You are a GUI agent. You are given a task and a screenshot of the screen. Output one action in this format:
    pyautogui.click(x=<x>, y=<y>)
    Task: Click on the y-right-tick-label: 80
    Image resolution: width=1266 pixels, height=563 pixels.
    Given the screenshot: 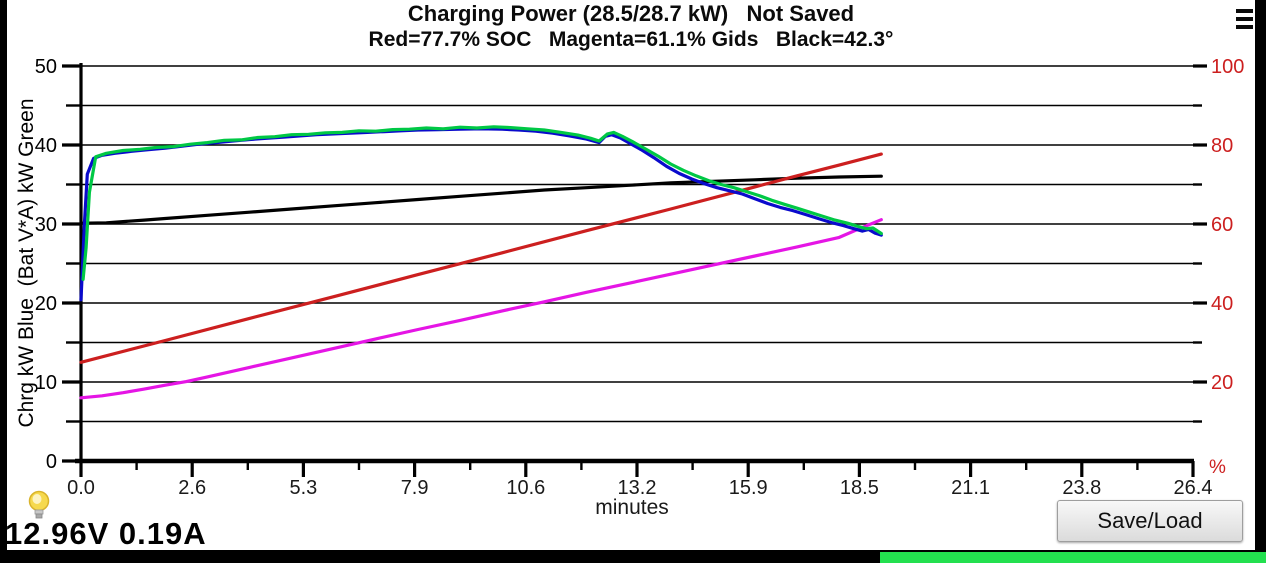 What is the action you would take?
    pyautogui.click(x=1222, y=146)
    